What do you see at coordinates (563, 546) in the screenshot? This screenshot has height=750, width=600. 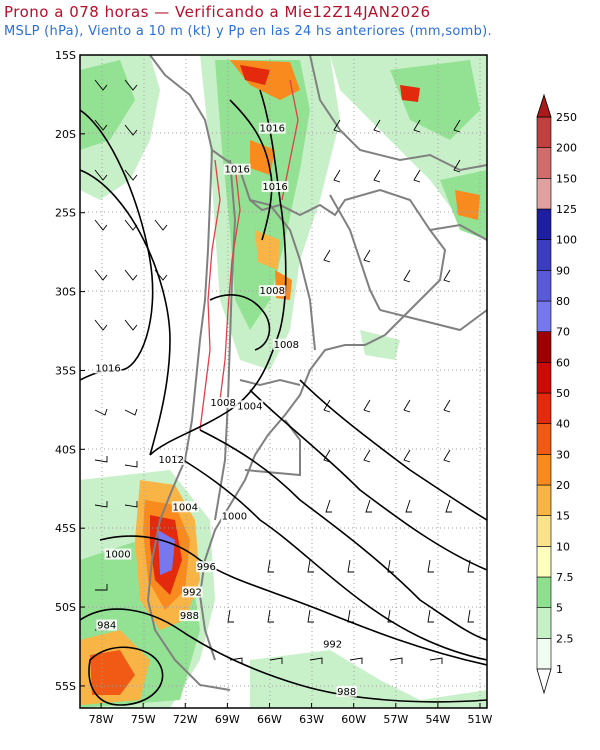 I see `colorbar-label: 10` at bounding box center [563, 546].